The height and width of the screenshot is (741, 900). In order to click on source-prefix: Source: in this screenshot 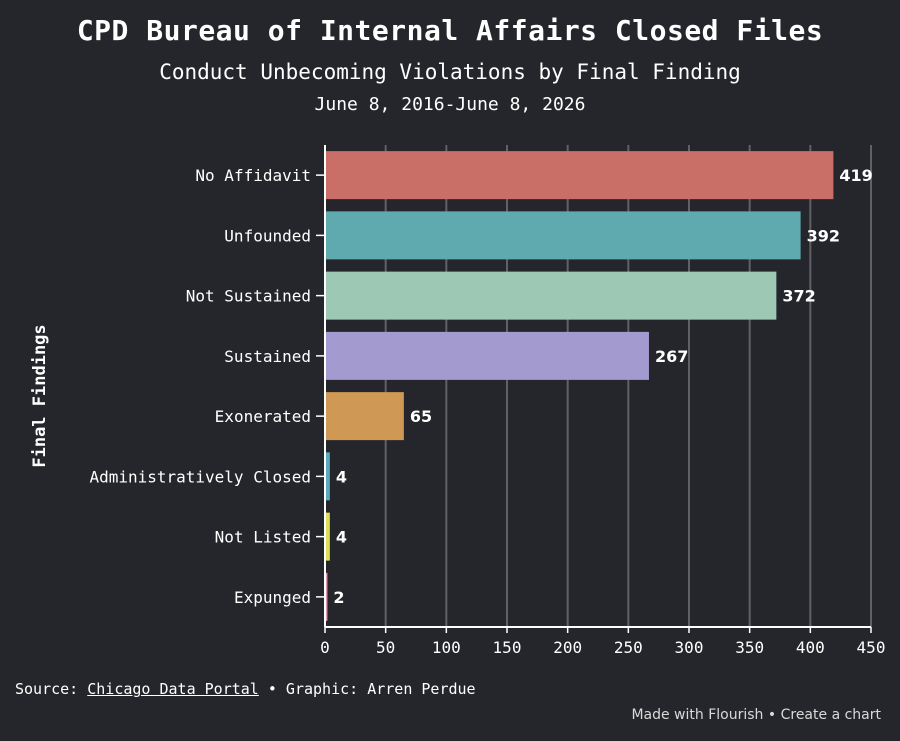, I will do `click(51, 689)`.